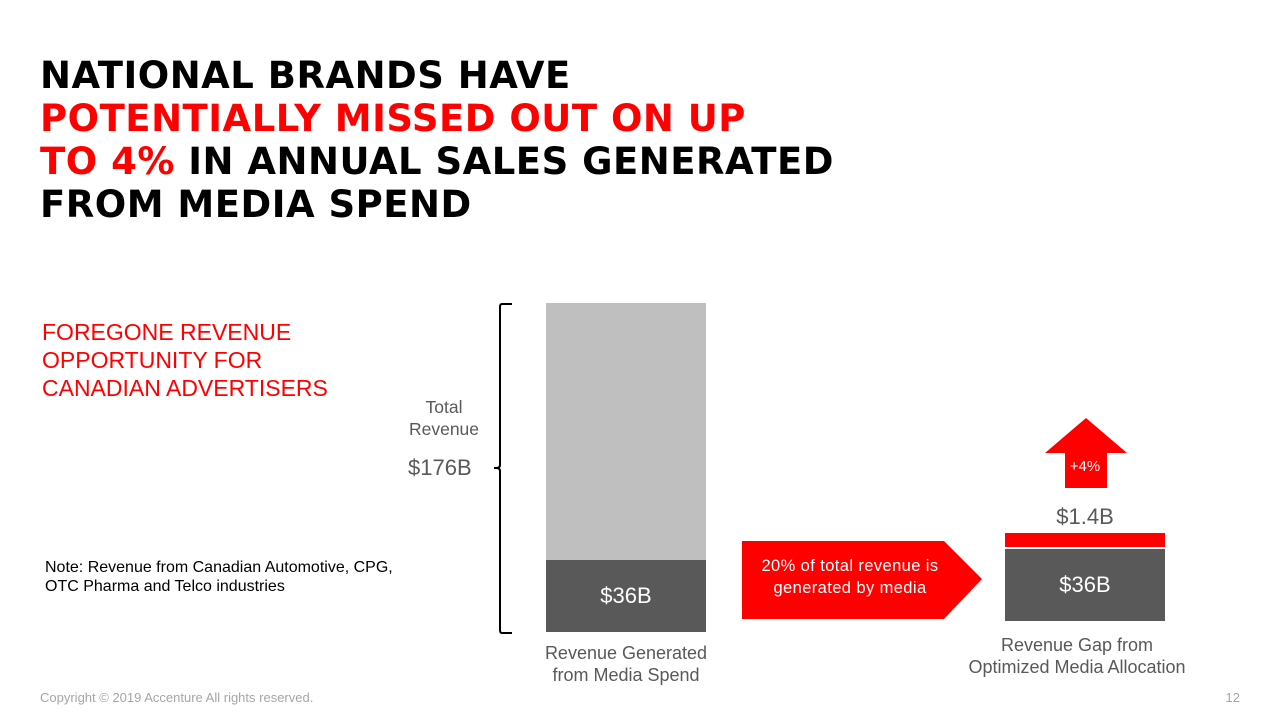 This screenshot has width=1280, height=720. I want to click on note-line: OTC Pharma and Telco industries, so click(165, 586).